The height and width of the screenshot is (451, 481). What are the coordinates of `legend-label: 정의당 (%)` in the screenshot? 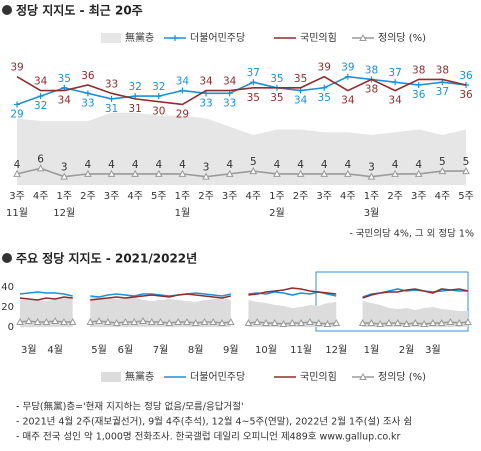 It's located at (402, 377).